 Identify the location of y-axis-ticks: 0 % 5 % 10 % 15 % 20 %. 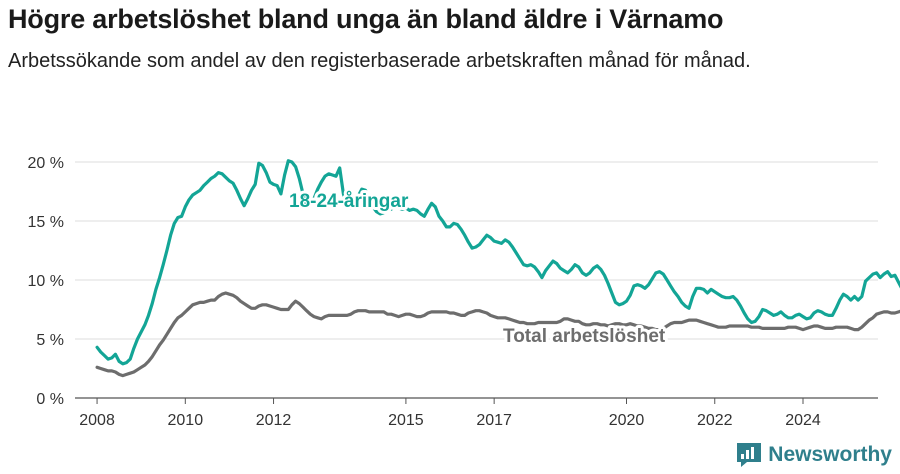
(46, 281).